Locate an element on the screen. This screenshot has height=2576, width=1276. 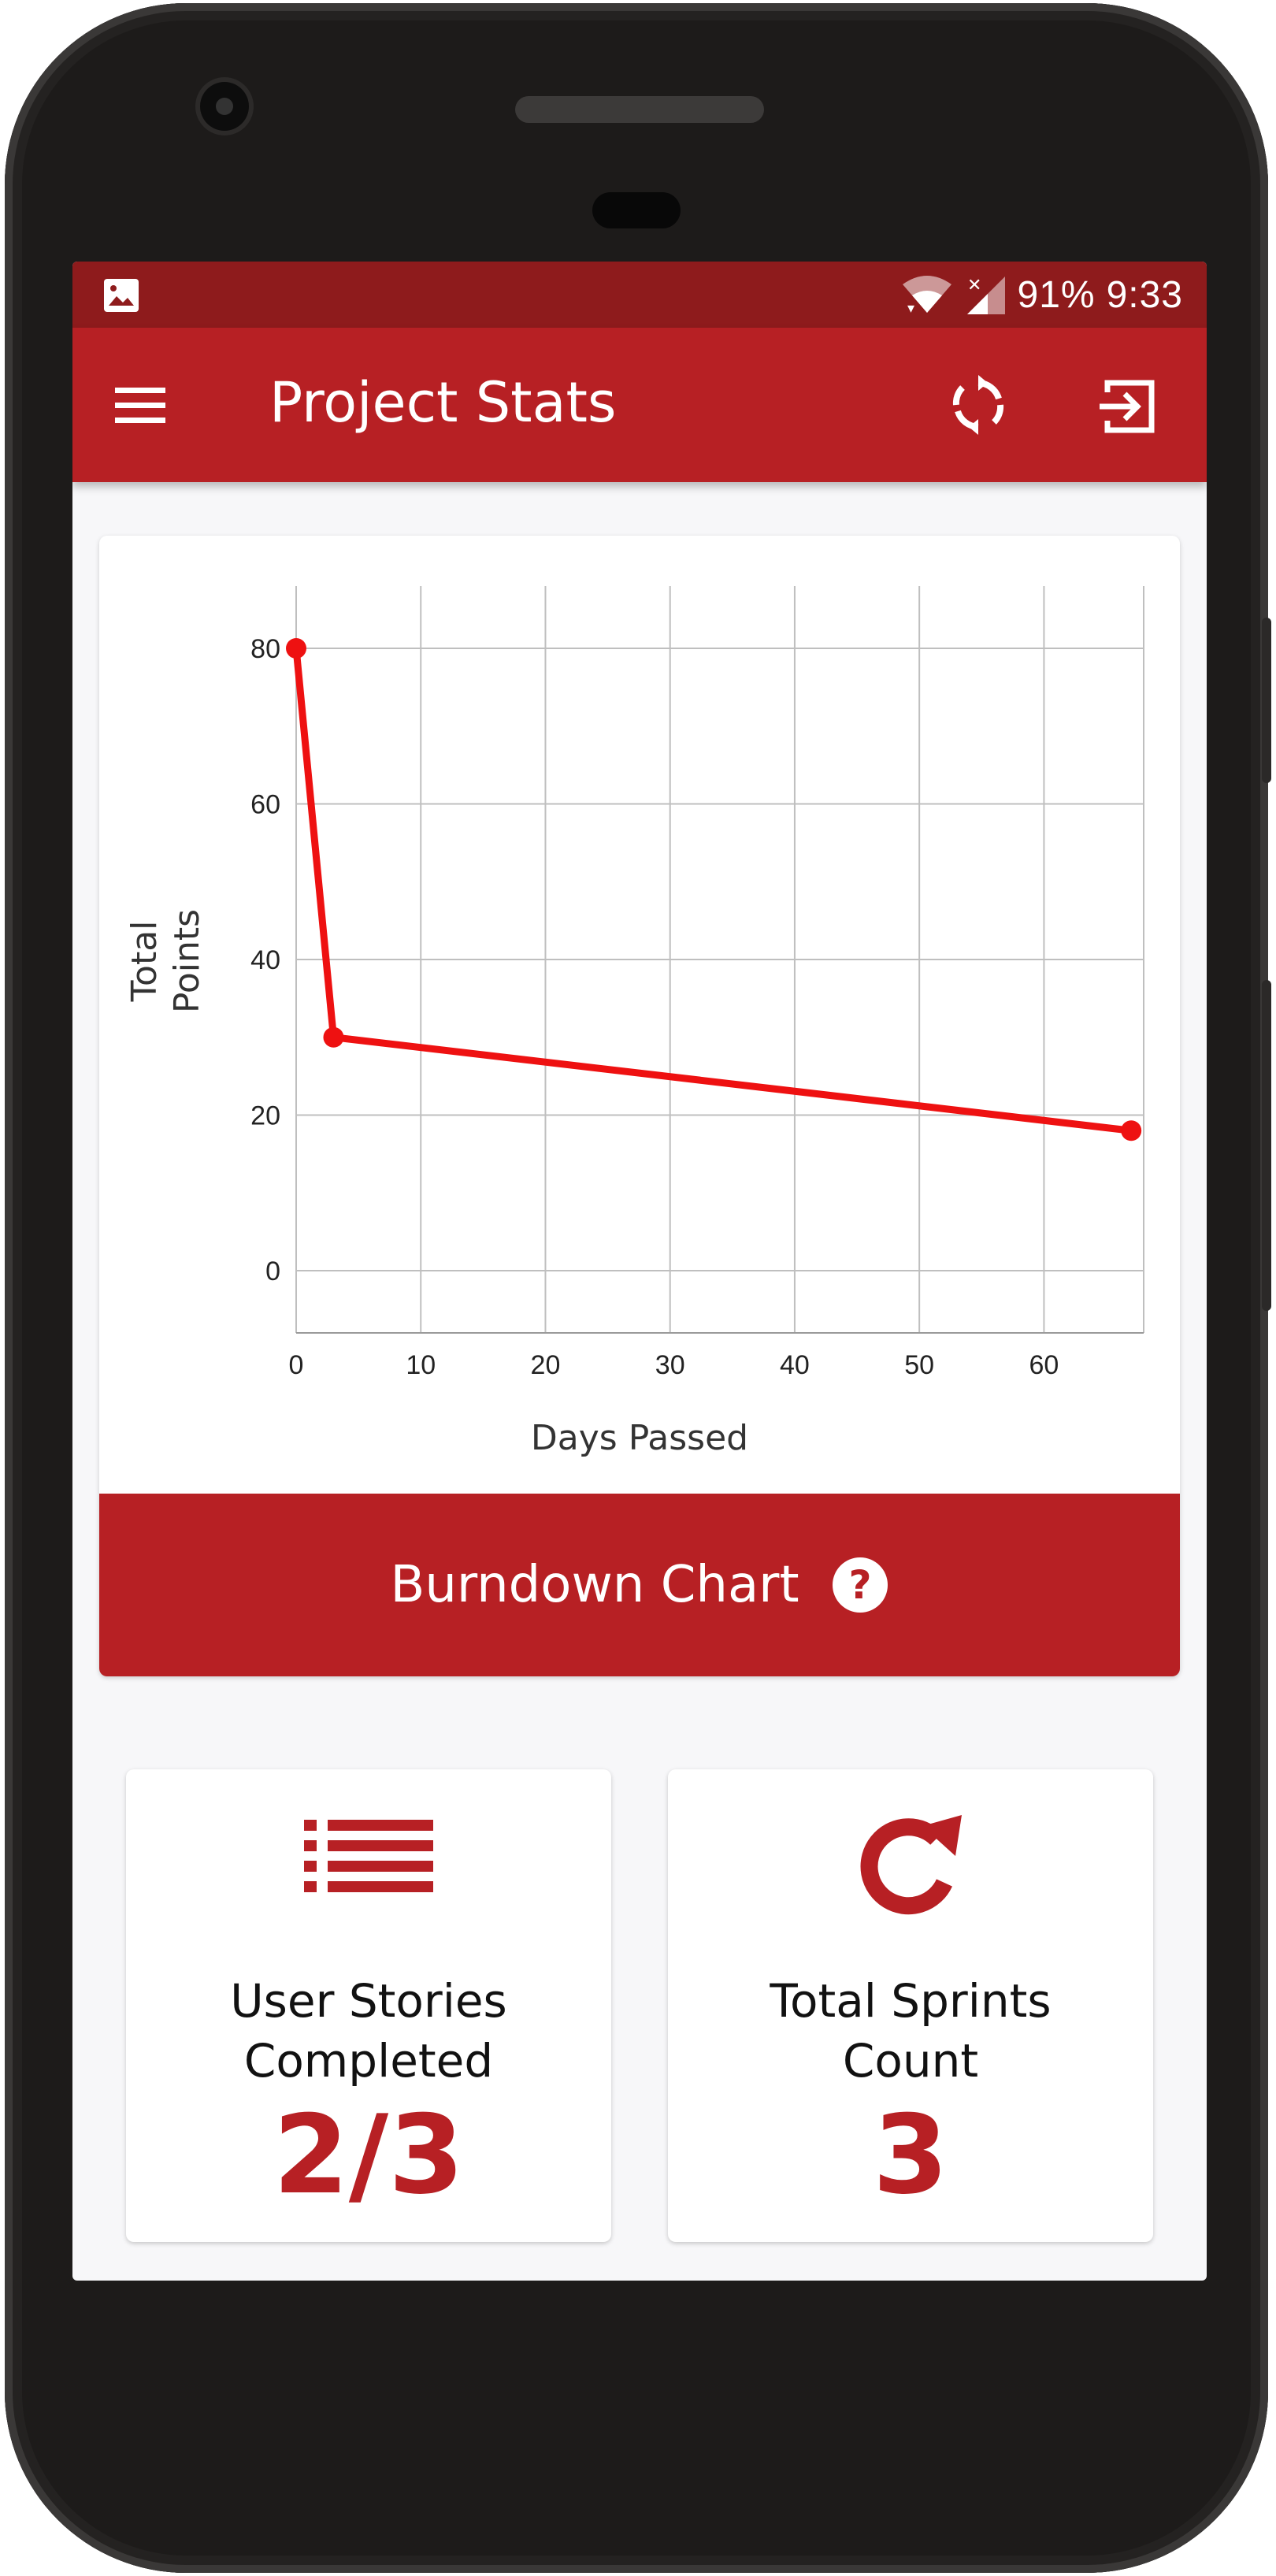
x-tick-label: 30 is located at coordinates (670, 1365).